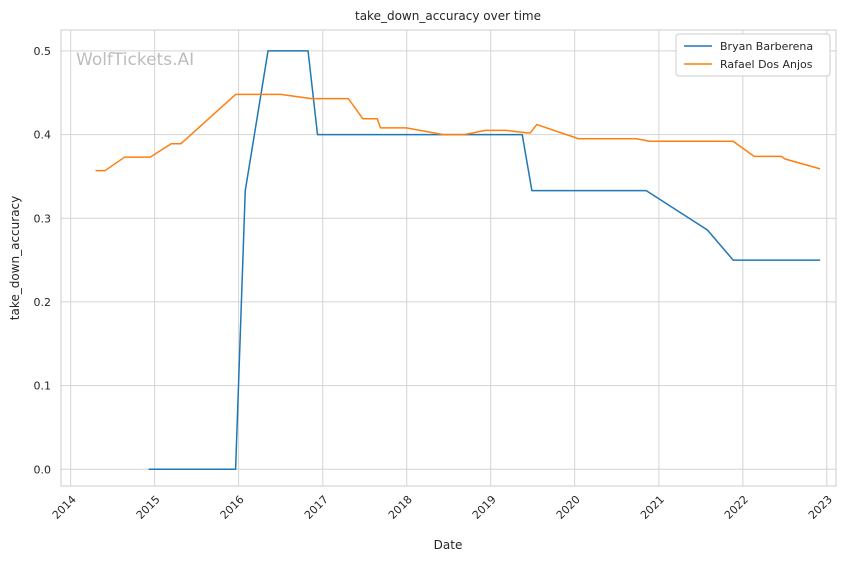  Describe the element at coordinates (43, 386) in the screenshot. I see `y-tick-label: 0.1` at that location.